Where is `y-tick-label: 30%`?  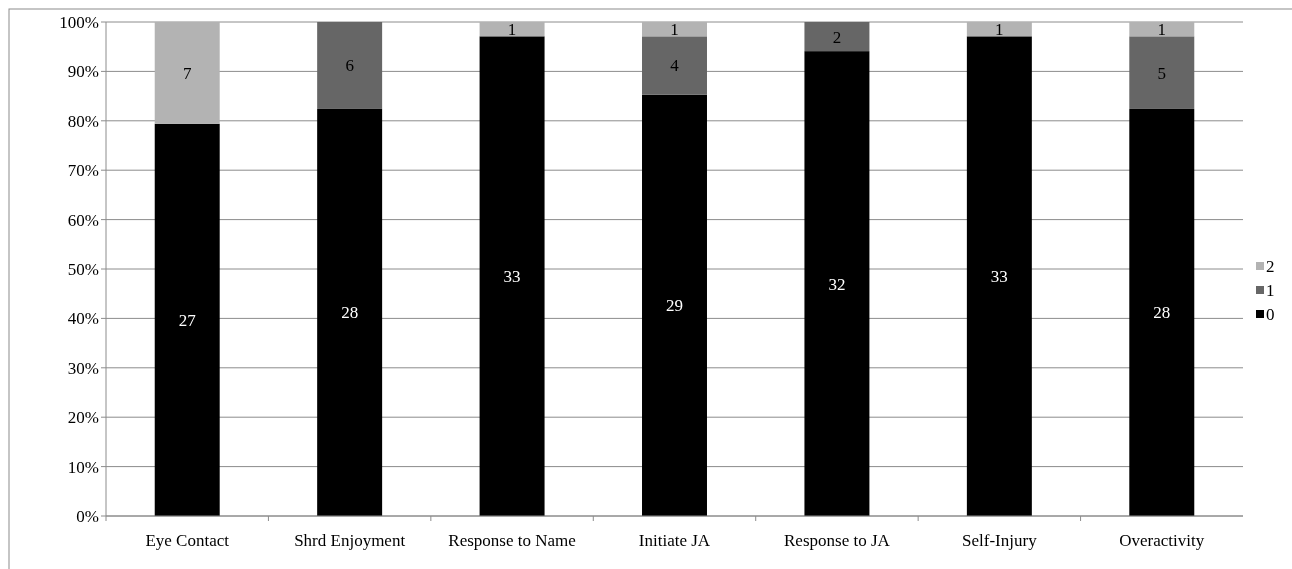
y-tick-label: 30% is located at coordinates (83, 368).